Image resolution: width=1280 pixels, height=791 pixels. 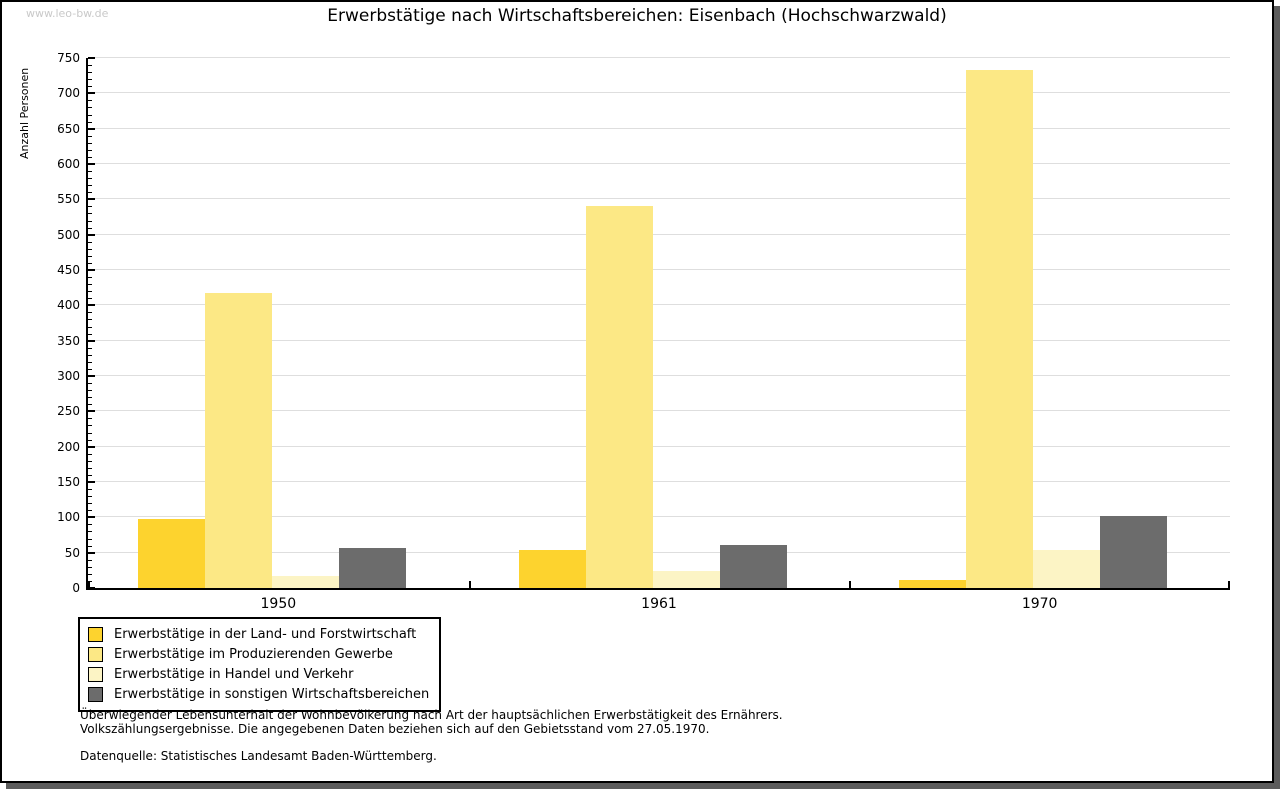 What do you see at coordinates (68, 199) in the screenshot?
I see `y-tick-label: 550` at bounding box center [68, 199].